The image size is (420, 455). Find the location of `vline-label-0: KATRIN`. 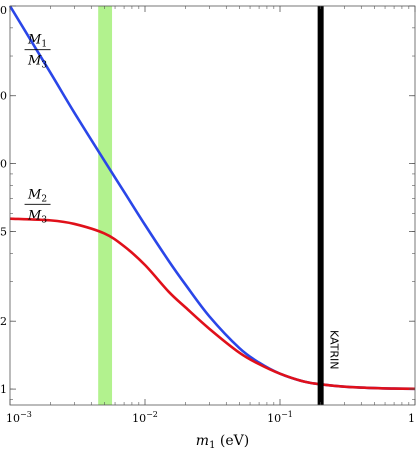

vline-label-0: KATRIN is located at coordinates (334, 350).